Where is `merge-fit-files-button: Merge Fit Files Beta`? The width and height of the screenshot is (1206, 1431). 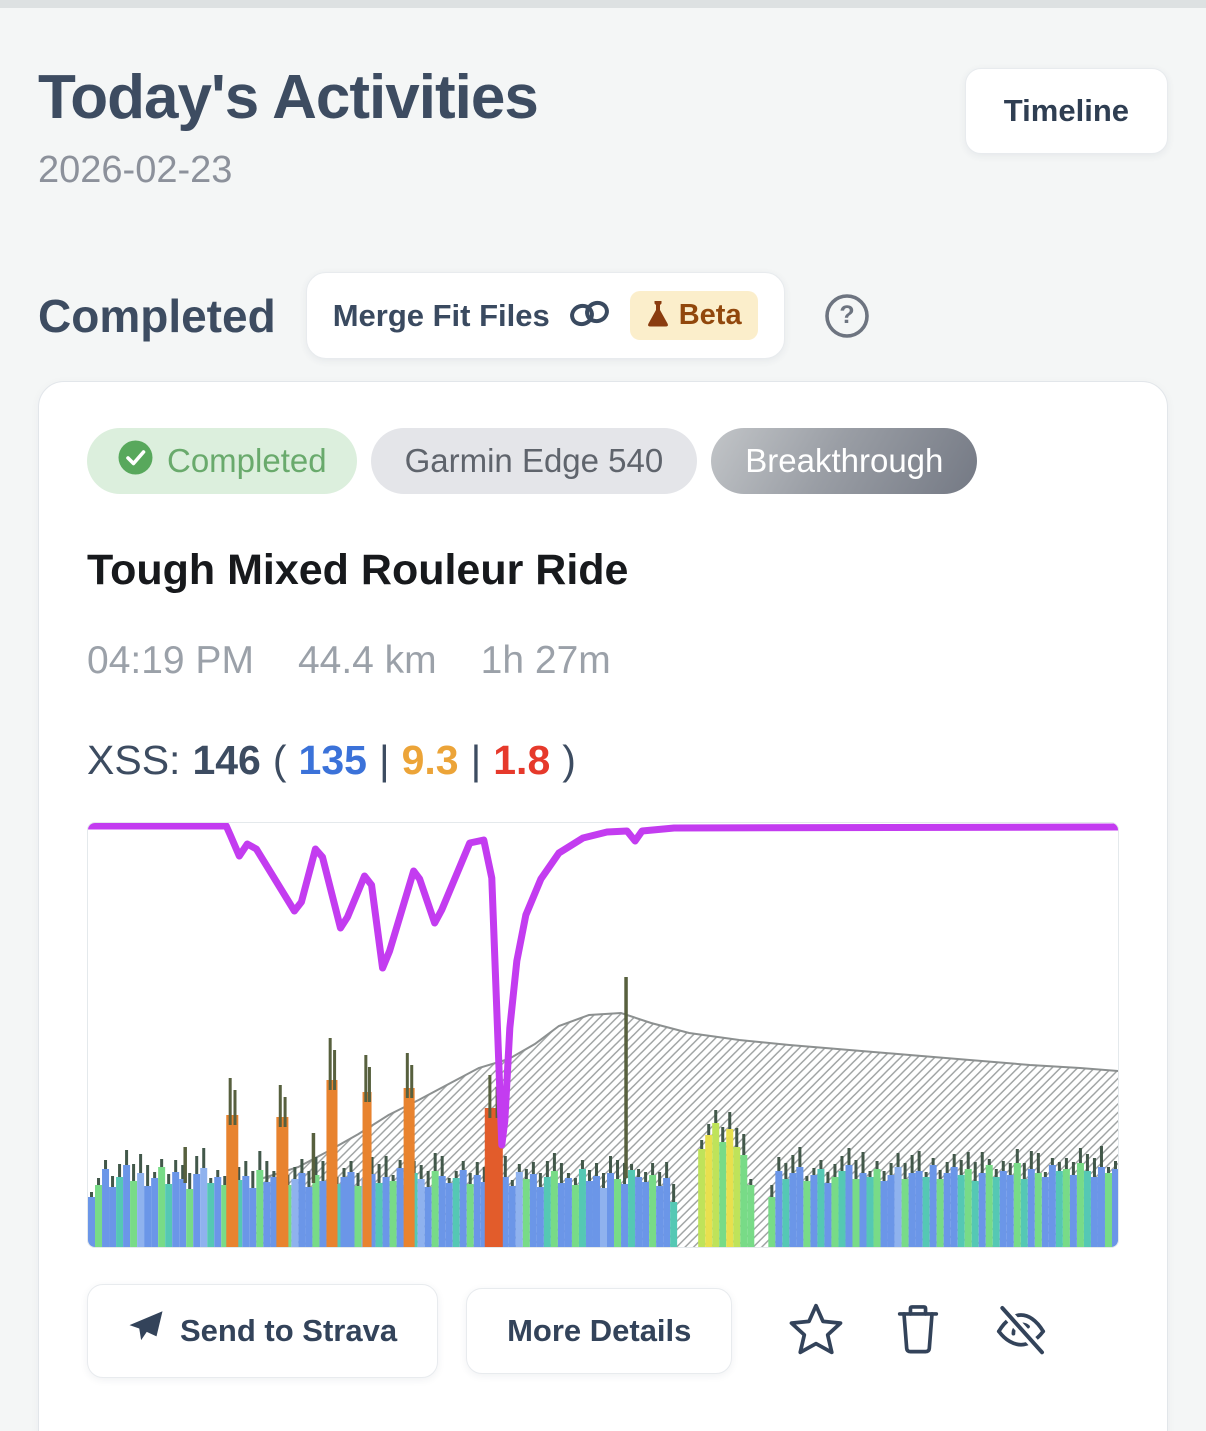 merge-fit-files-button: Merge Fit Files Beta is located at coordinates (545, 315).